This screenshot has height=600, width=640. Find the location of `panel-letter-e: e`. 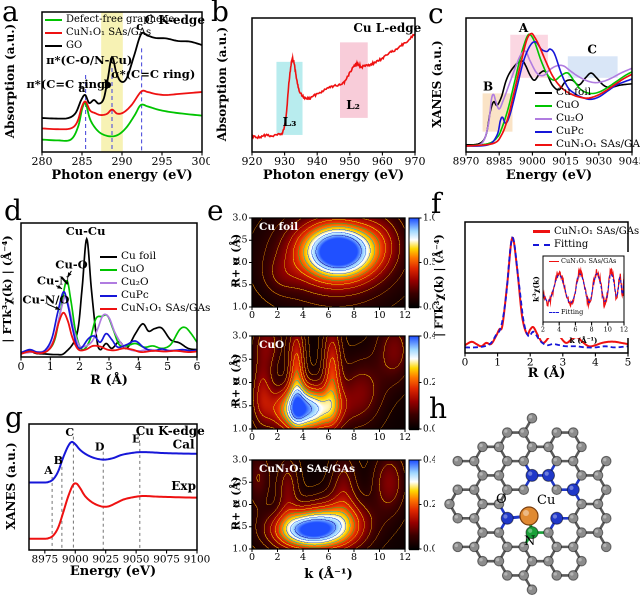

panel-letter-e: e is located at coordinates (215, 210).